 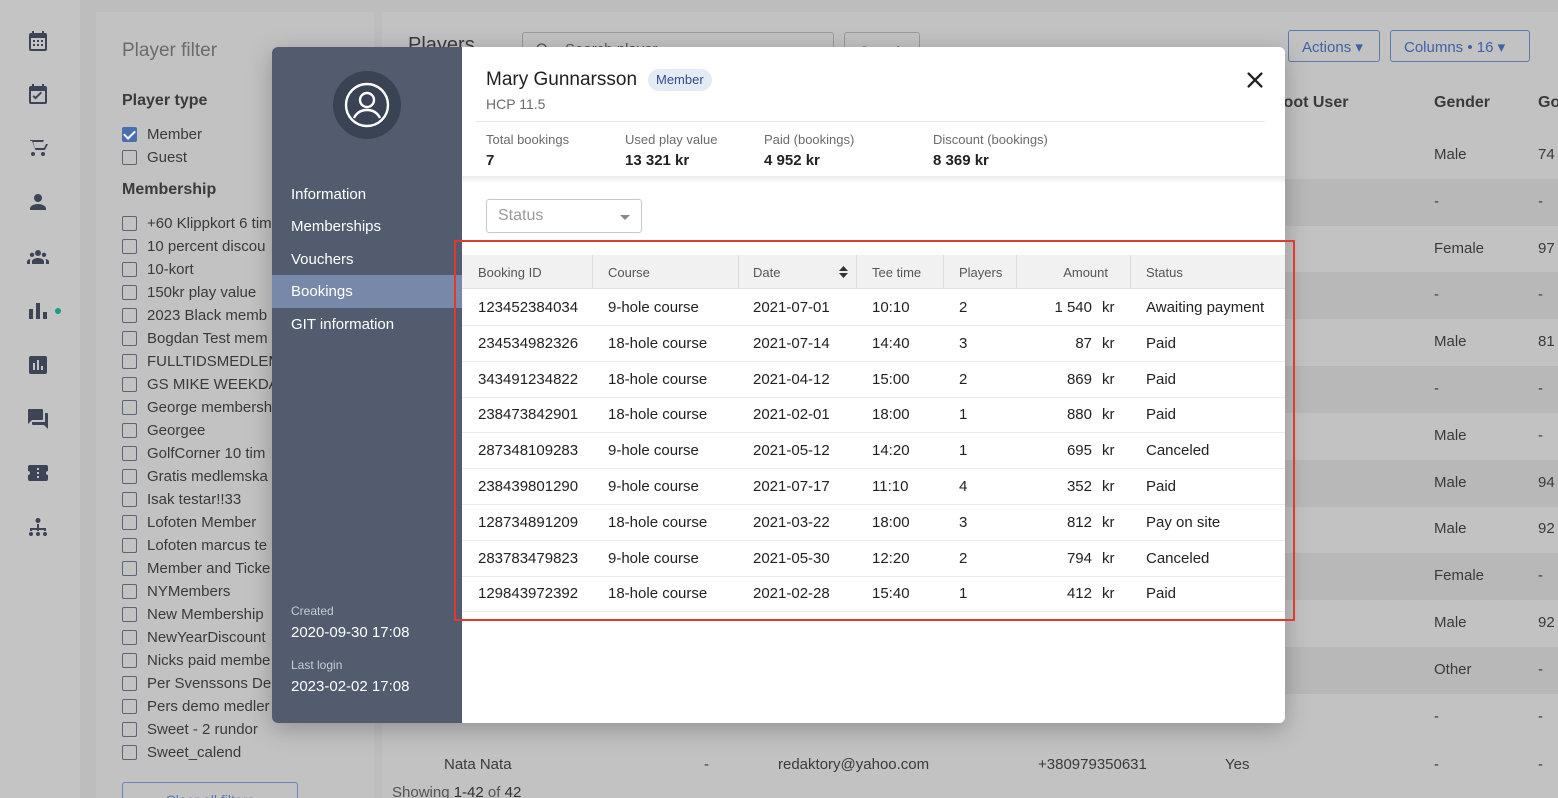 What do you see at coordinates (322, 259) in the screenshot?
I see `nav-vouchers: Vouchers` at bounding box center [322, 259].